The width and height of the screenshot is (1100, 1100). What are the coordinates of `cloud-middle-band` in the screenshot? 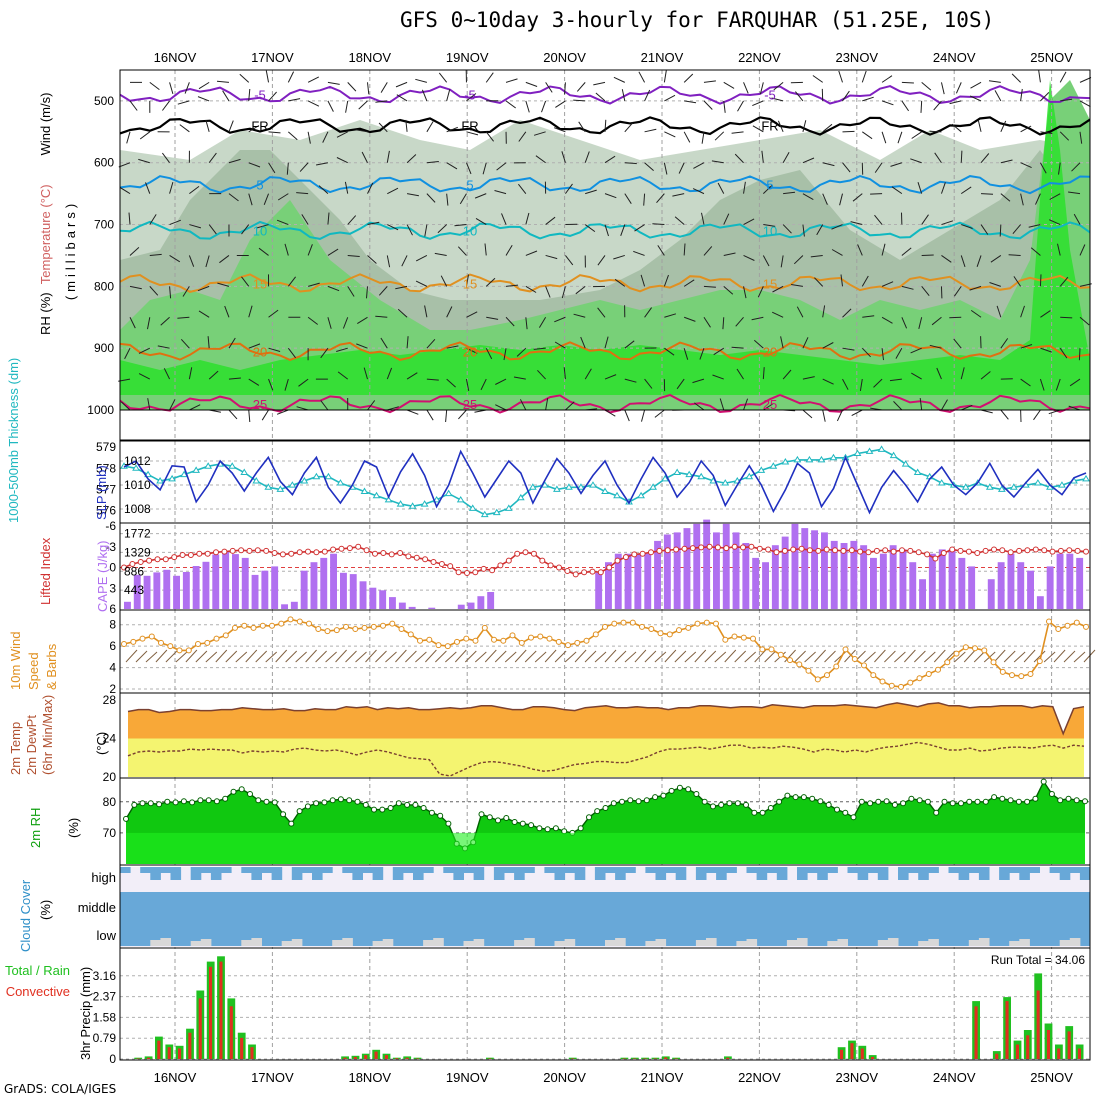 It's located at (605, 919).